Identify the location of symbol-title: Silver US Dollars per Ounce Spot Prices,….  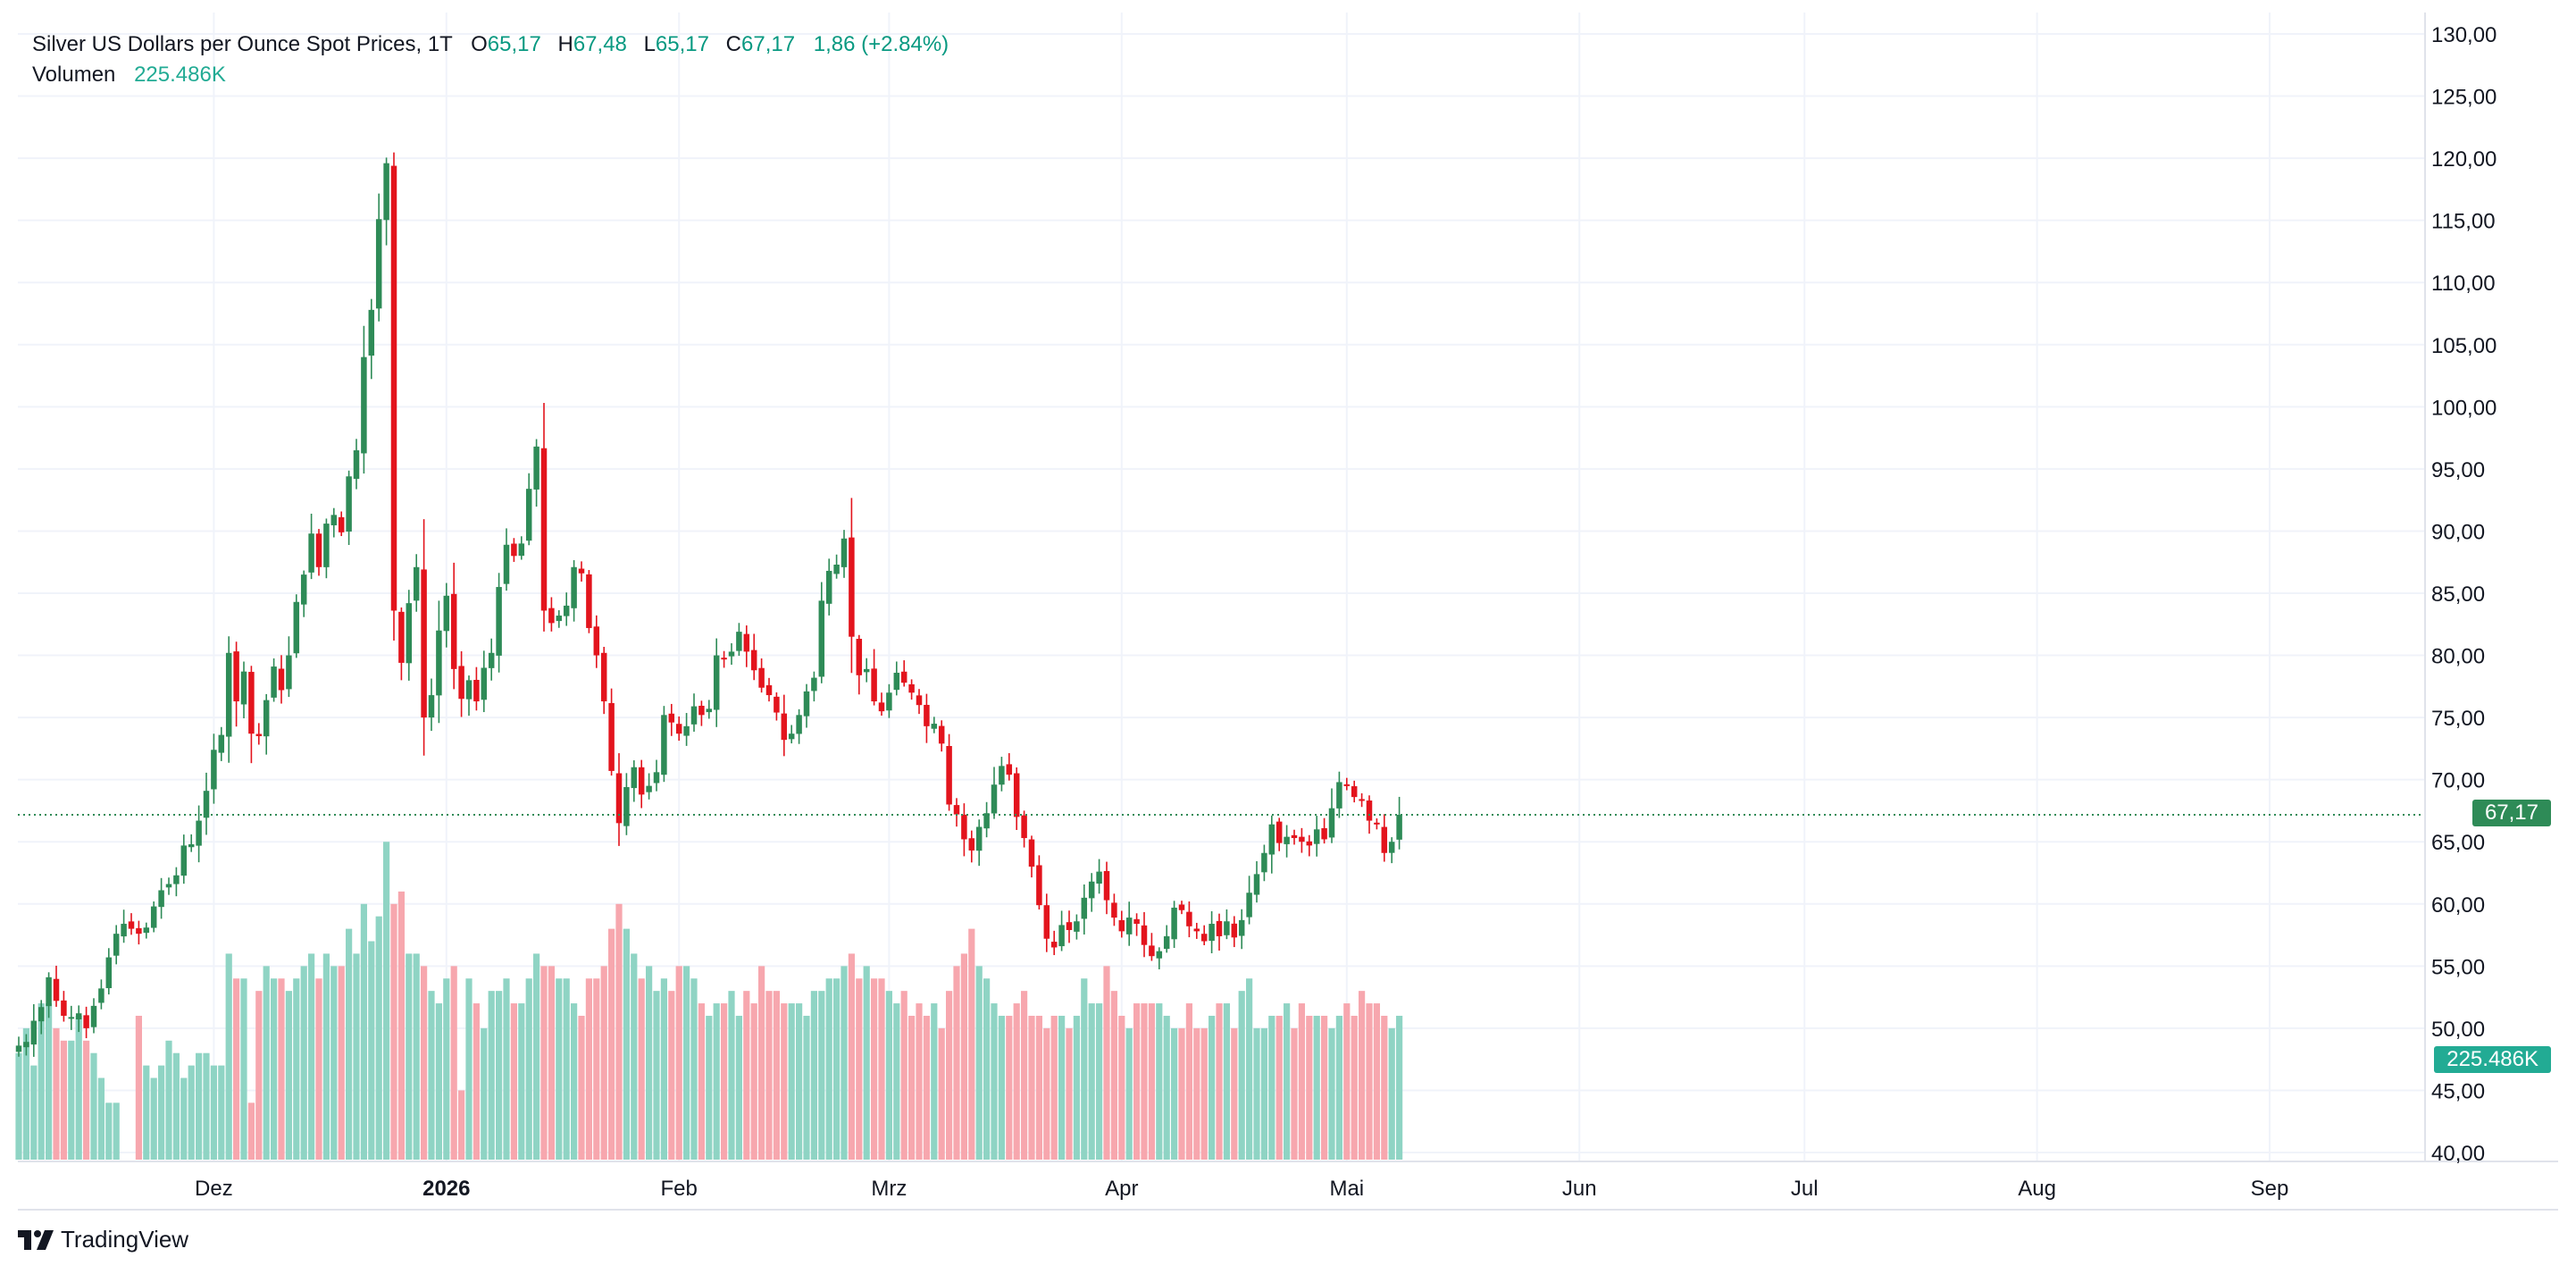
(243, 44).